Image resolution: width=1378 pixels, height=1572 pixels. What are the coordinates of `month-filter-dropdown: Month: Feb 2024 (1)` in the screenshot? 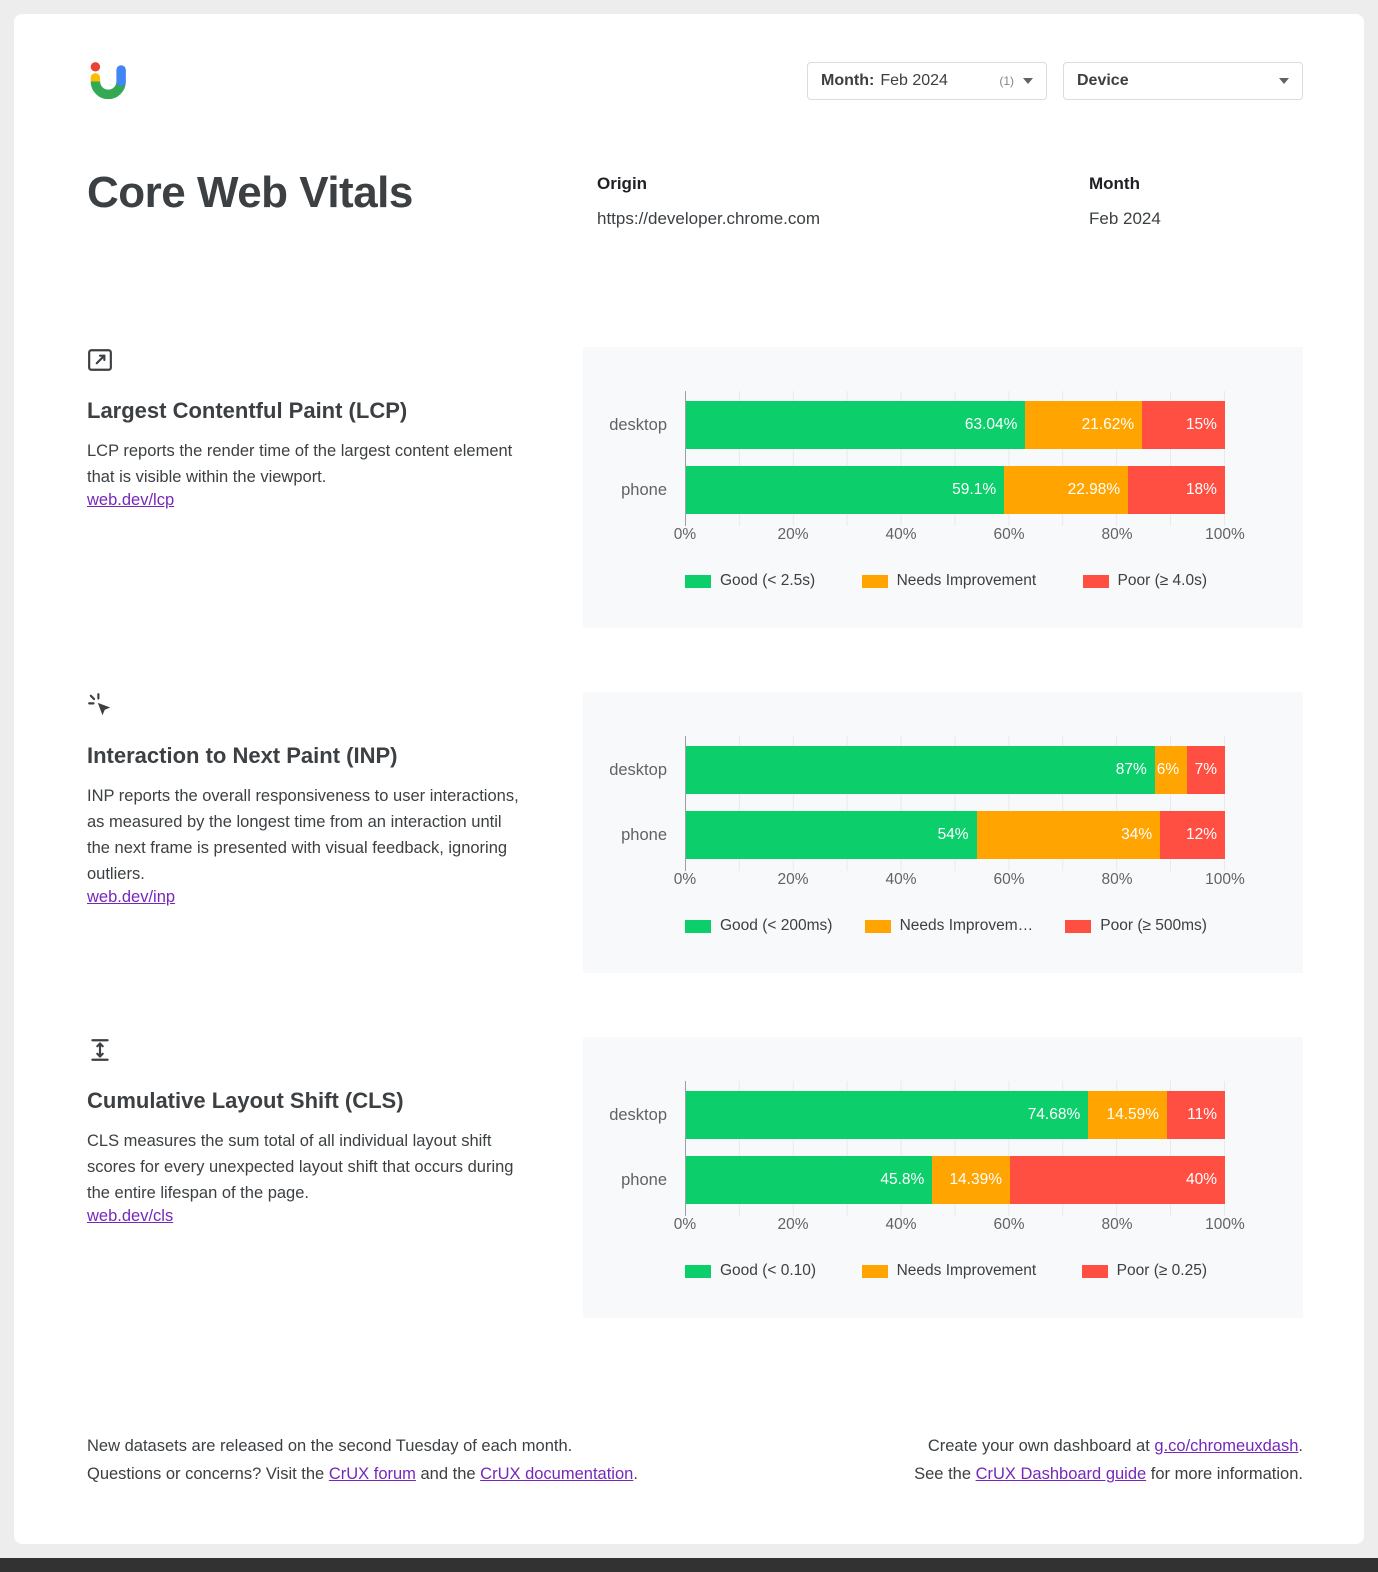 It's located at (927, 81).